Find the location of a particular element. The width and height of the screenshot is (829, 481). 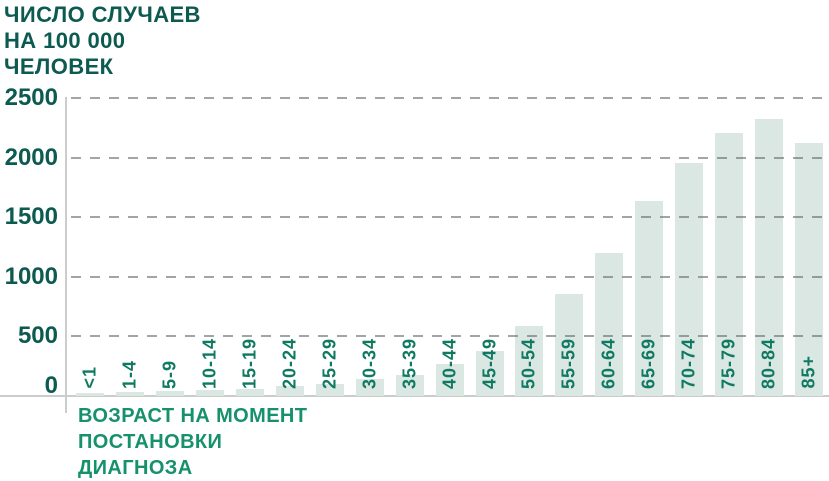

bar-group: 65-69 is located at coordinates (649, 247).